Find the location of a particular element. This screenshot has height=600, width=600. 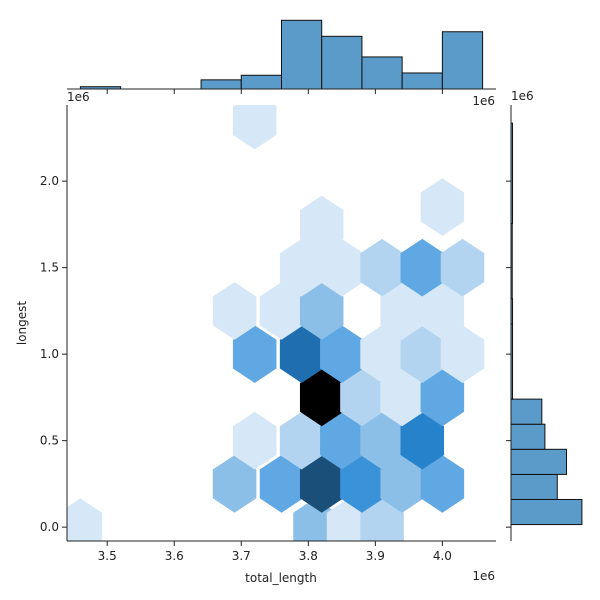

marginal-y-offset-text: 1e6 is located at coordinates (522, 96).